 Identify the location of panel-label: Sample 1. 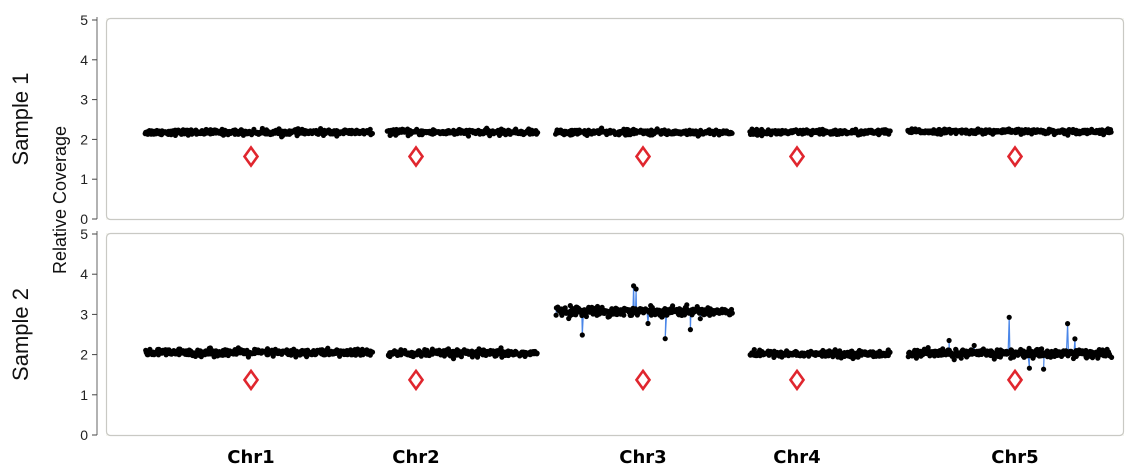
(20, 119).